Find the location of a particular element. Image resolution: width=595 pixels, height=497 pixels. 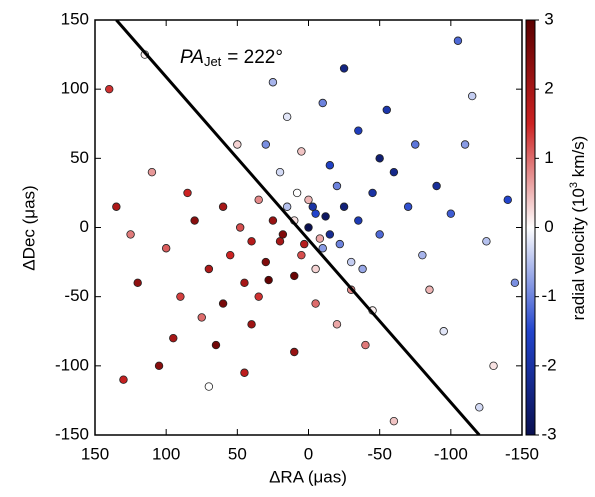

x-tick-label: 50 is located at coordinates (237, 453).